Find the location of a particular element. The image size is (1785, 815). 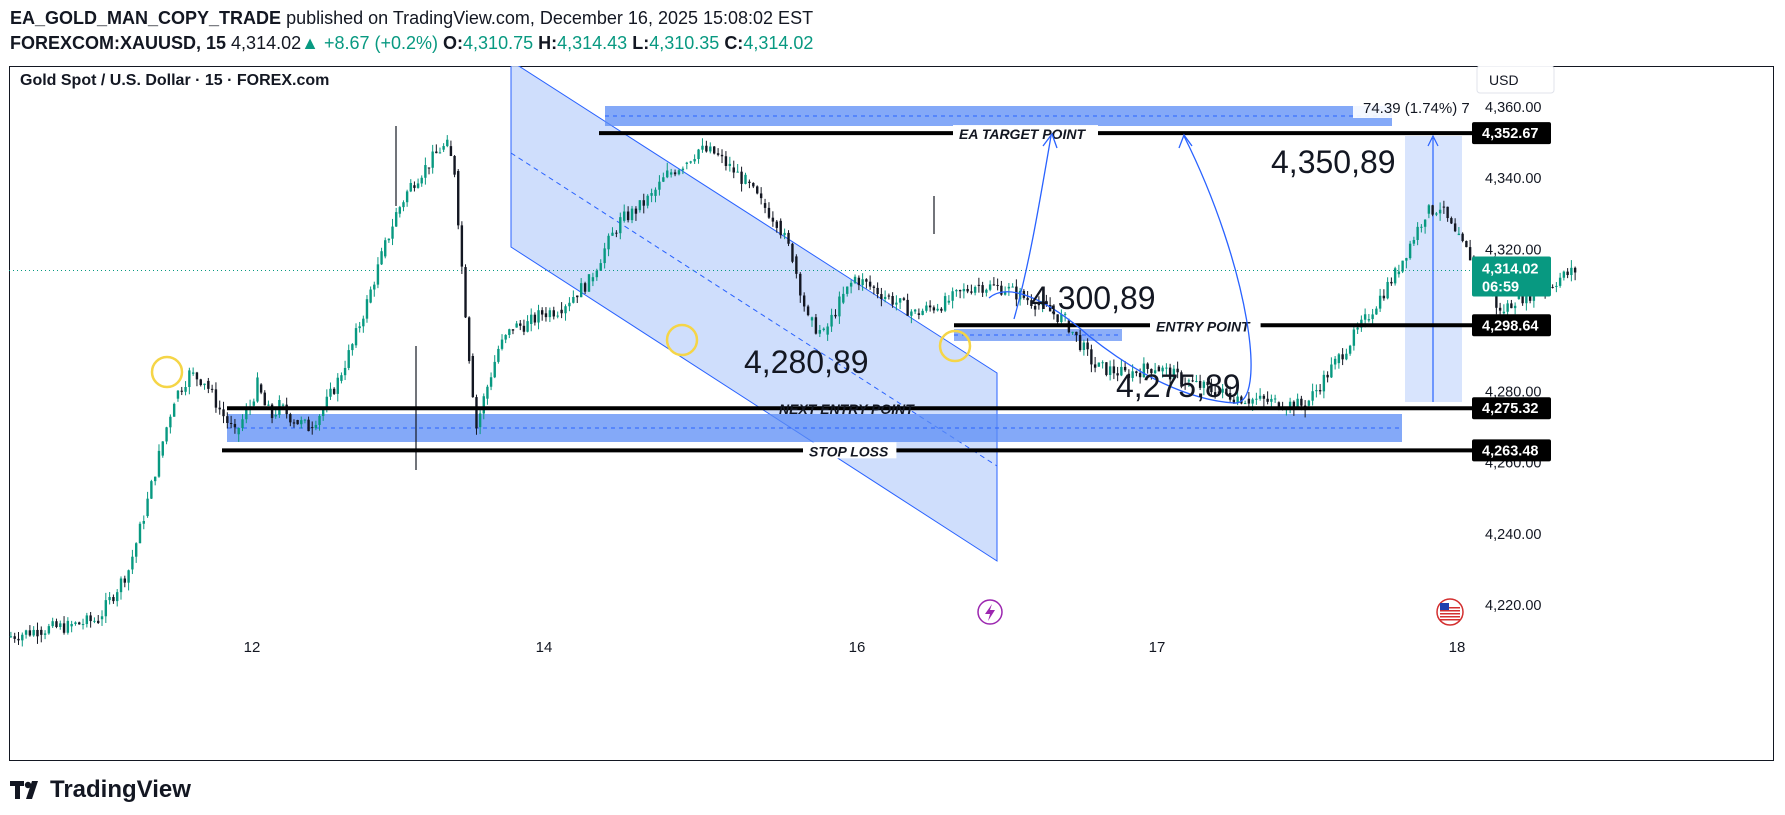

publisher-name: EA_GOLD_MAN_COPY_TRADE is located at coordinates (146, 18).